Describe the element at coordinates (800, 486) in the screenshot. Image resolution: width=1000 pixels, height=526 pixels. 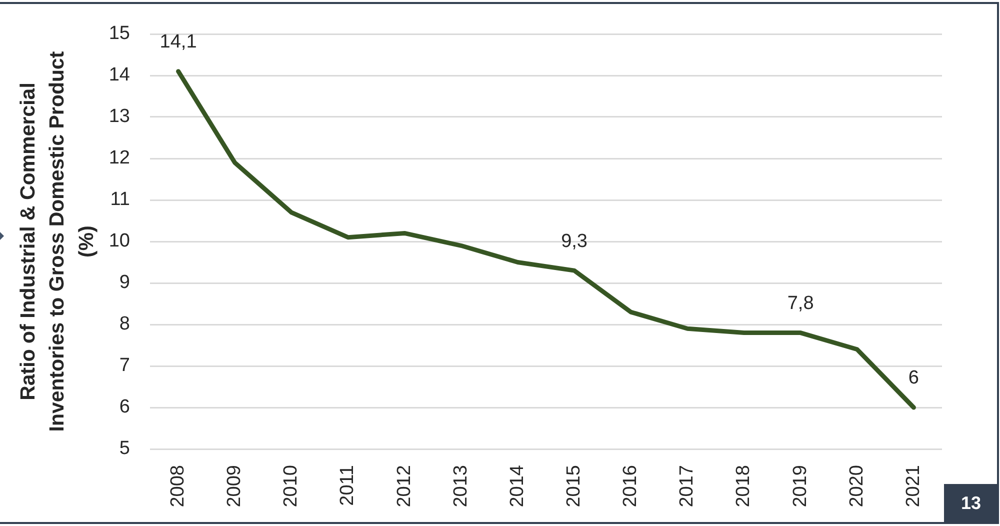
I see `x-tick-label: 2019` at that location.